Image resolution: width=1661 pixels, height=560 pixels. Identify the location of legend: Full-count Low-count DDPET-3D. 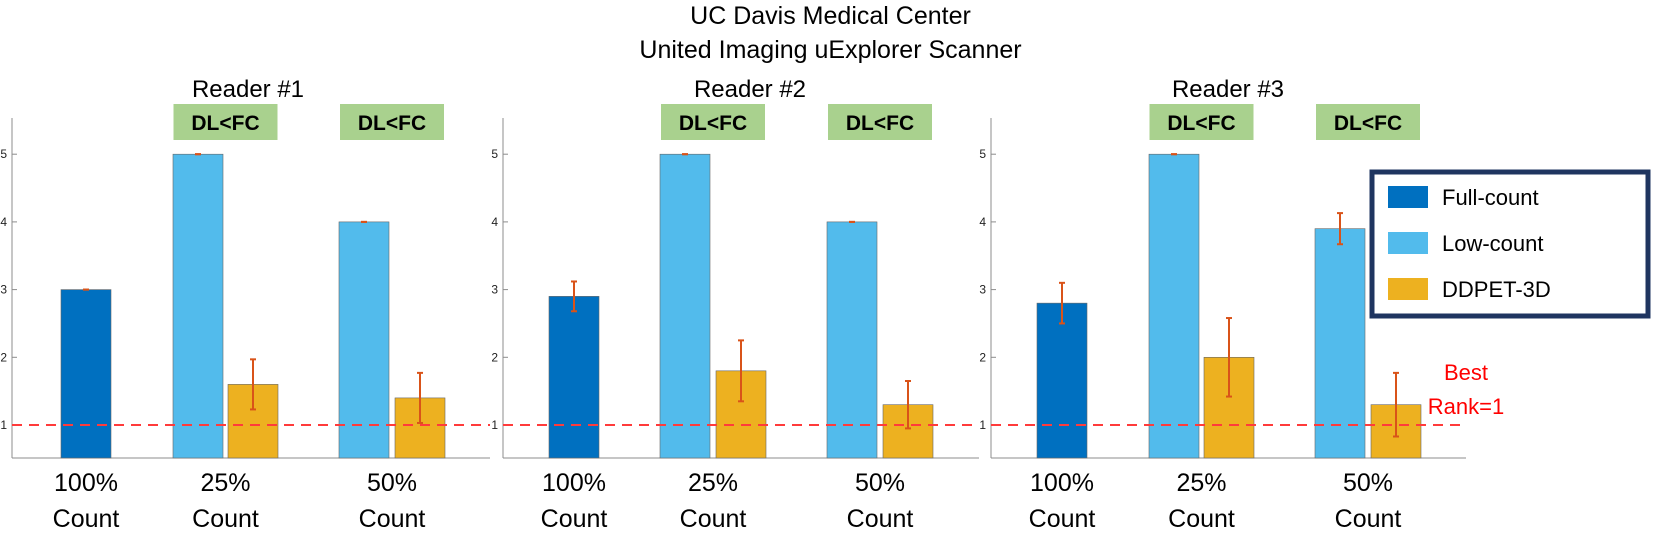
(1510, 244).